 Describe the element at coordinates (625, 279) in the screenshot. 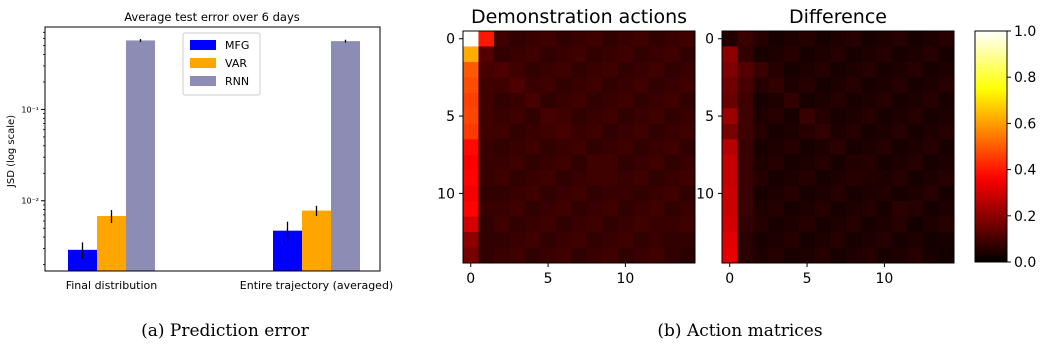

I see `heatmap-x-tick-label: 10` at that location.